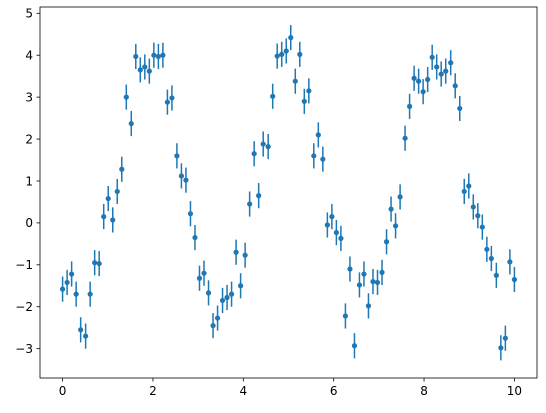 The height and width of the screenshot is (413, 546). Describe the element at coordinates (29, 223) in the screenshot. I see `y-tick-label: 0` at that location.